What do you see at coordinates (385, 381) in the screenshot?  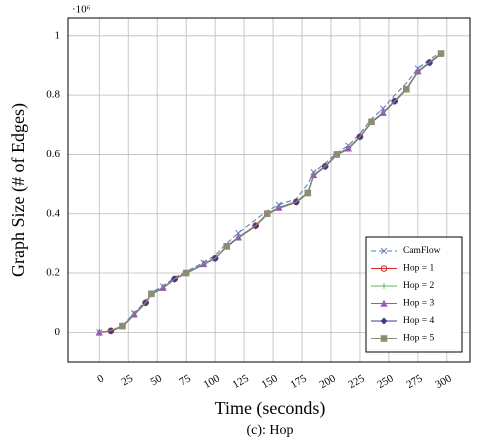 I see `x-tick-label: 250` at bounding box center [385, 381].